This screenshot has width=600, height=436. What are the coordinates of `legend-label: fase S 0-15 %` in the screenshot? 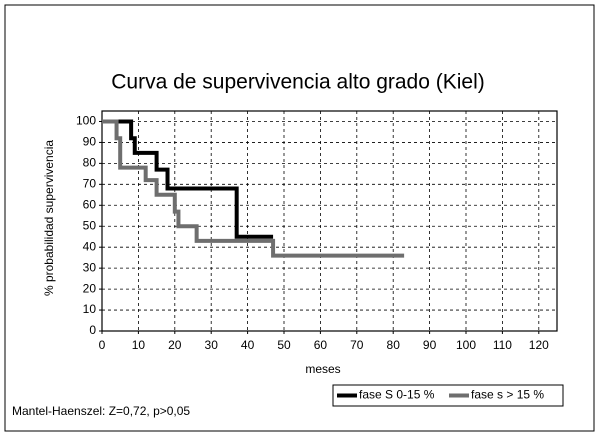 It's located at (397, 395).